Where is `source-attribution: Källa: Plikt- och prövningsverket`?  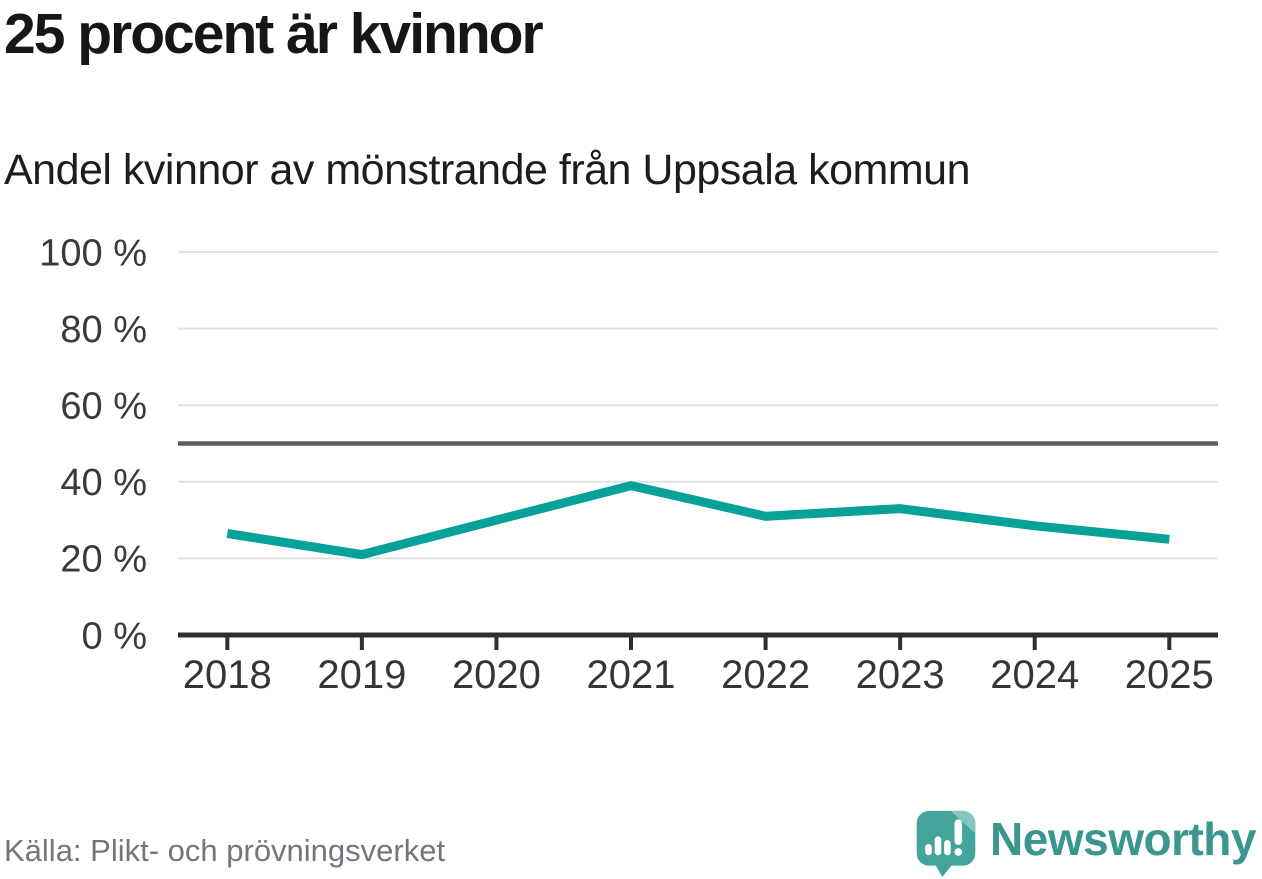 source-attribution: Källa: Plikt- och prövningsverket is located at coordinates (225, 850).